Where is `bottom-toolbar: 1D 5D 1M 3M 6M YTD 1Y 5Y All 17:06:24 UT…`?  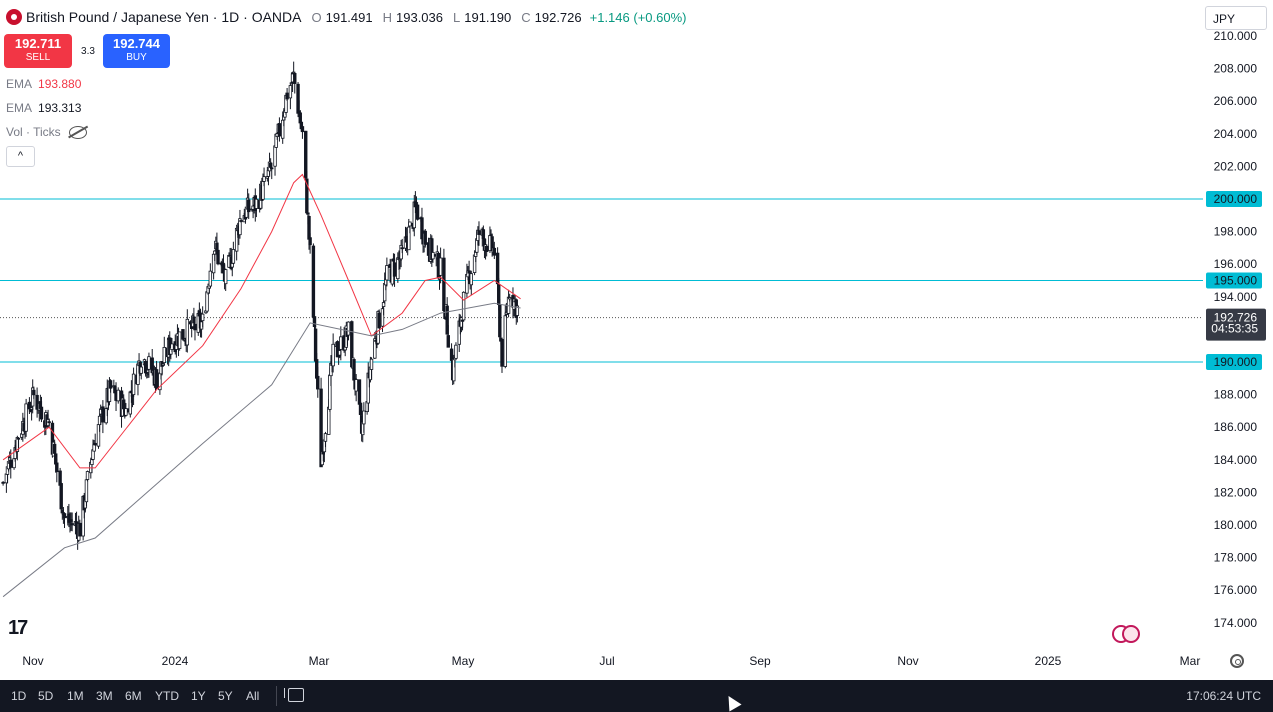
bottom-toolbar: 1D 5D 1M 3M 6M YTD 1Y 5Y All 17:06:24 UT… is located at coordinates (636, 696).